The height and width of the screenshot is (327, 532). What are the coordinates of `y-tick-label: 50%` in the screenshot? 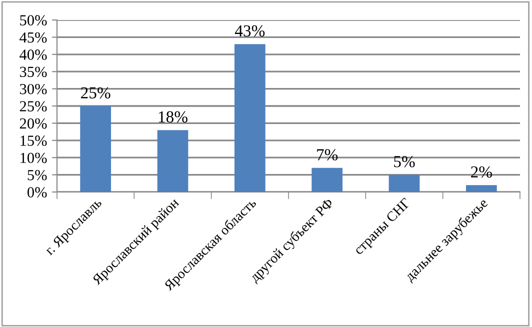 It's located at (33, 20).